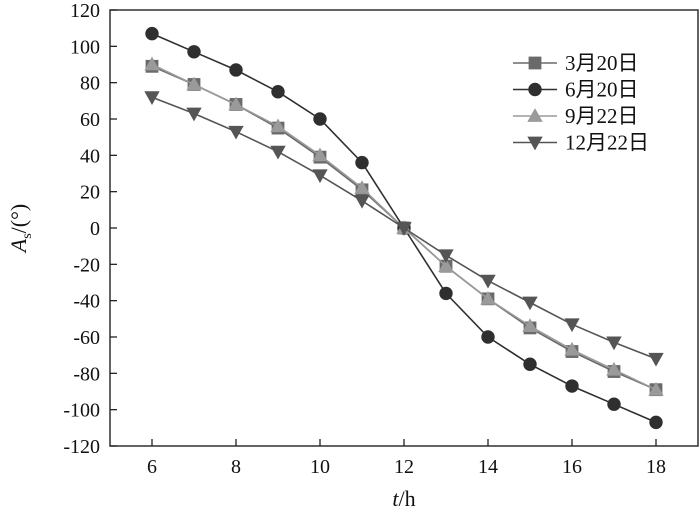  I want to click on y-tick-label: -40, so click(86, 302).